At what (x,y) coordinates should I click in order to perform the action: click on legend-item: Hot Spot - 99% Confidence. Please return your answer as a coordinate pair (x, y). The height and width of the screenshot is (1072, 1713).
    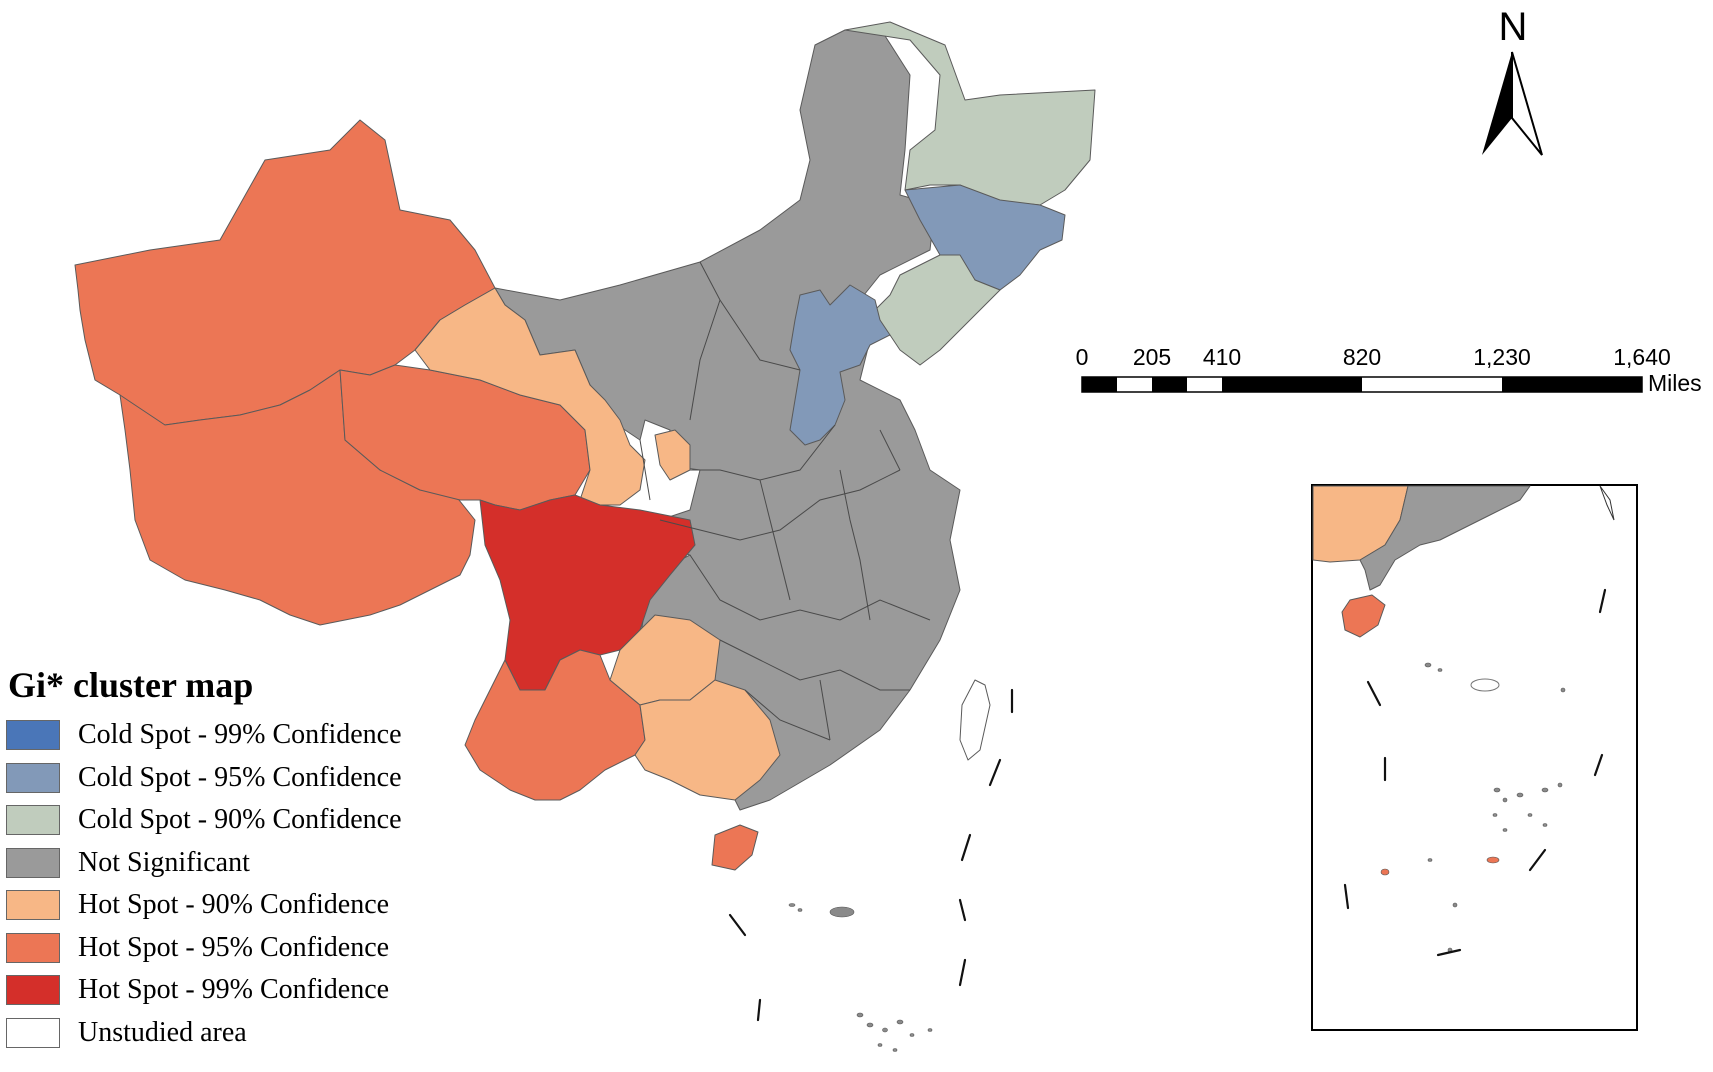
    Looking at the image, I should click on (204, 990).